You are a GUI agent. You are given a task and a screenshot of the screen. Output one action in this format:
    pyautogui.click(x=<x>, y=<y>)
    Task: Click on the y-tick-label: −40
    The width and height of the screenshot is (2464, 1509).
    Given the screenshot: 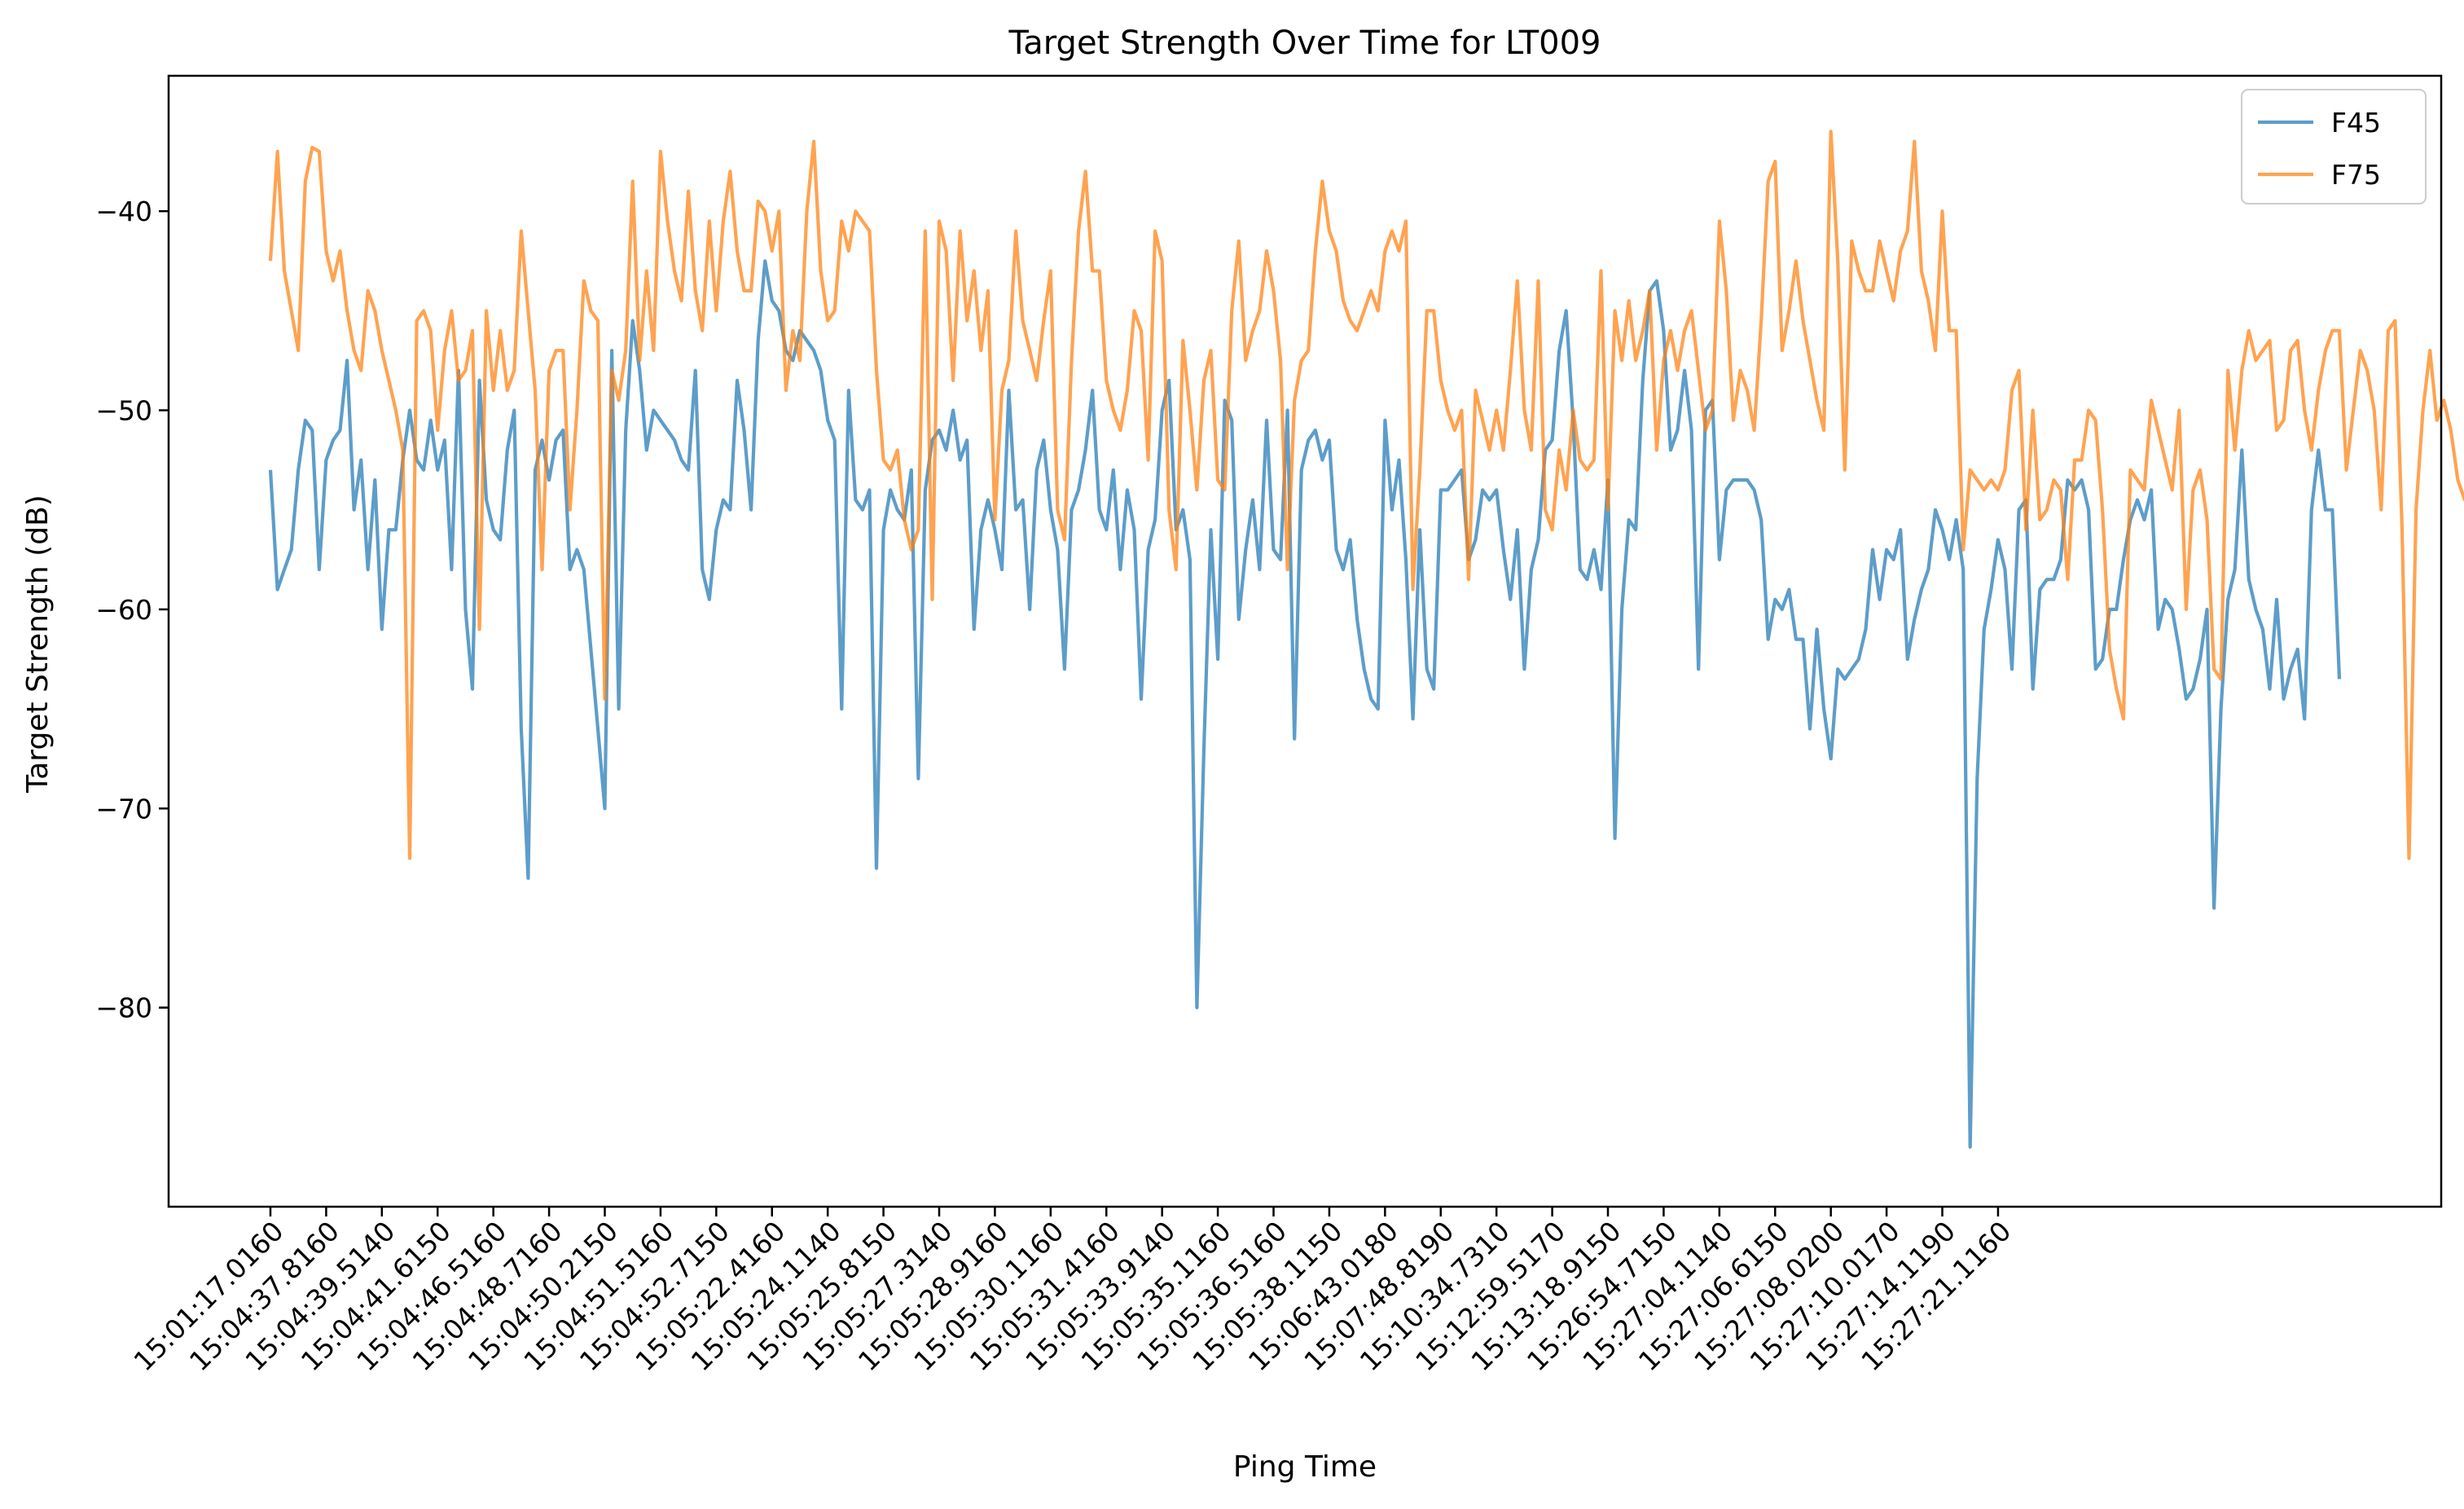 What is the action you would take?
    pyautogui.click(x=123, y=212)
    